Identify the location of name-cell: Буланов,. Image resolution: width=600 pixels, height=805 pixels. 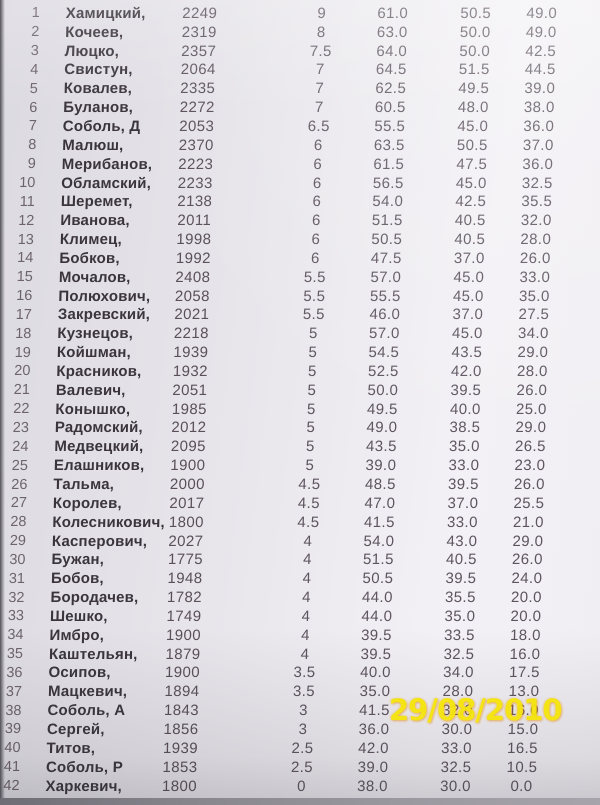
(98, 108).